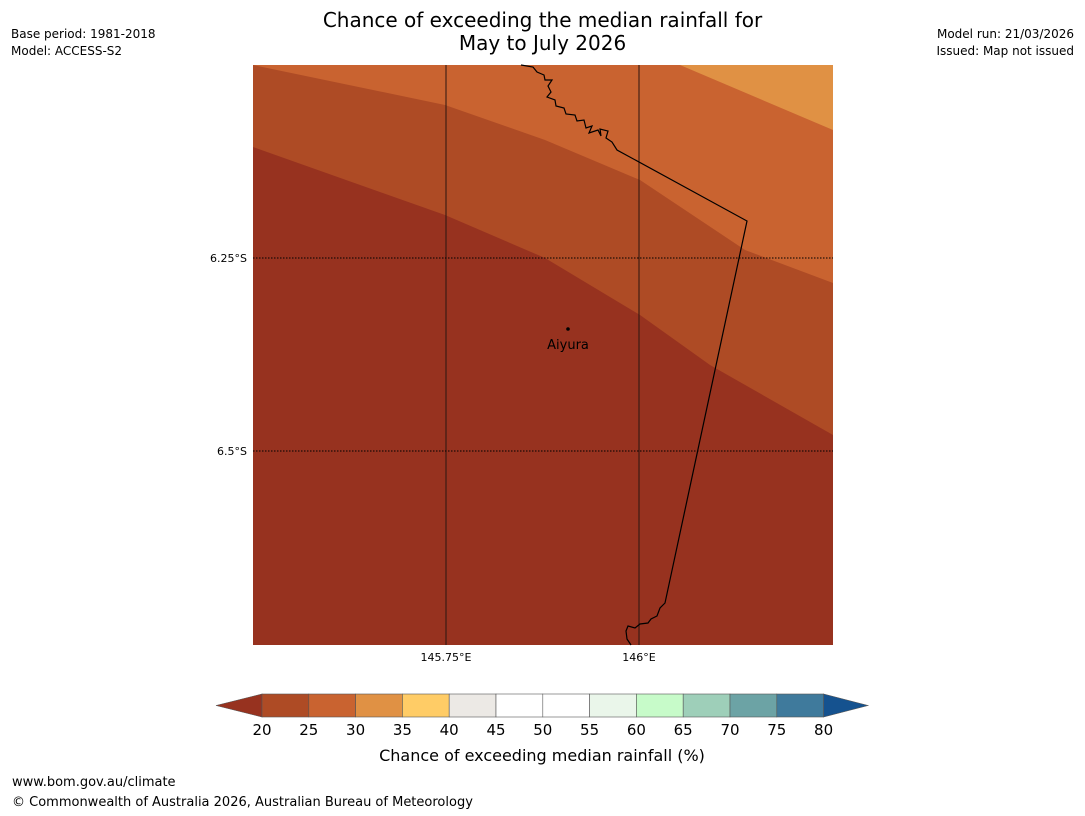 Image resolution: width=1085 pixels, height=816 pixels. Describe the element at coordinates (823, 730) in the screenshot. I see `colorbar-tick-80: 80` at that location.